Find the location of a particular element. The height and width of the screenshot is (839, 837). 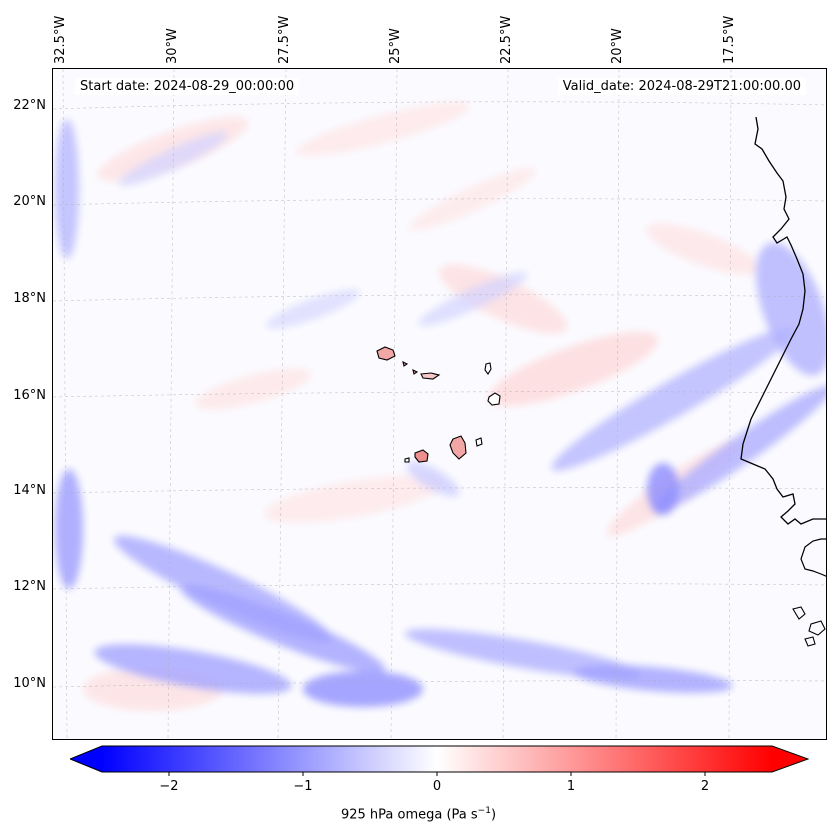

colorbar-extend-max is located at coordinates (790, 759).